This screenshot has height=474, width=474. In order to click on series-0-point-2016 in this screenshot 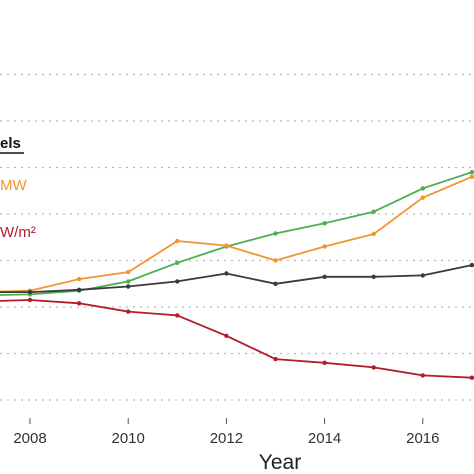, I will do `click(422, 188)`.